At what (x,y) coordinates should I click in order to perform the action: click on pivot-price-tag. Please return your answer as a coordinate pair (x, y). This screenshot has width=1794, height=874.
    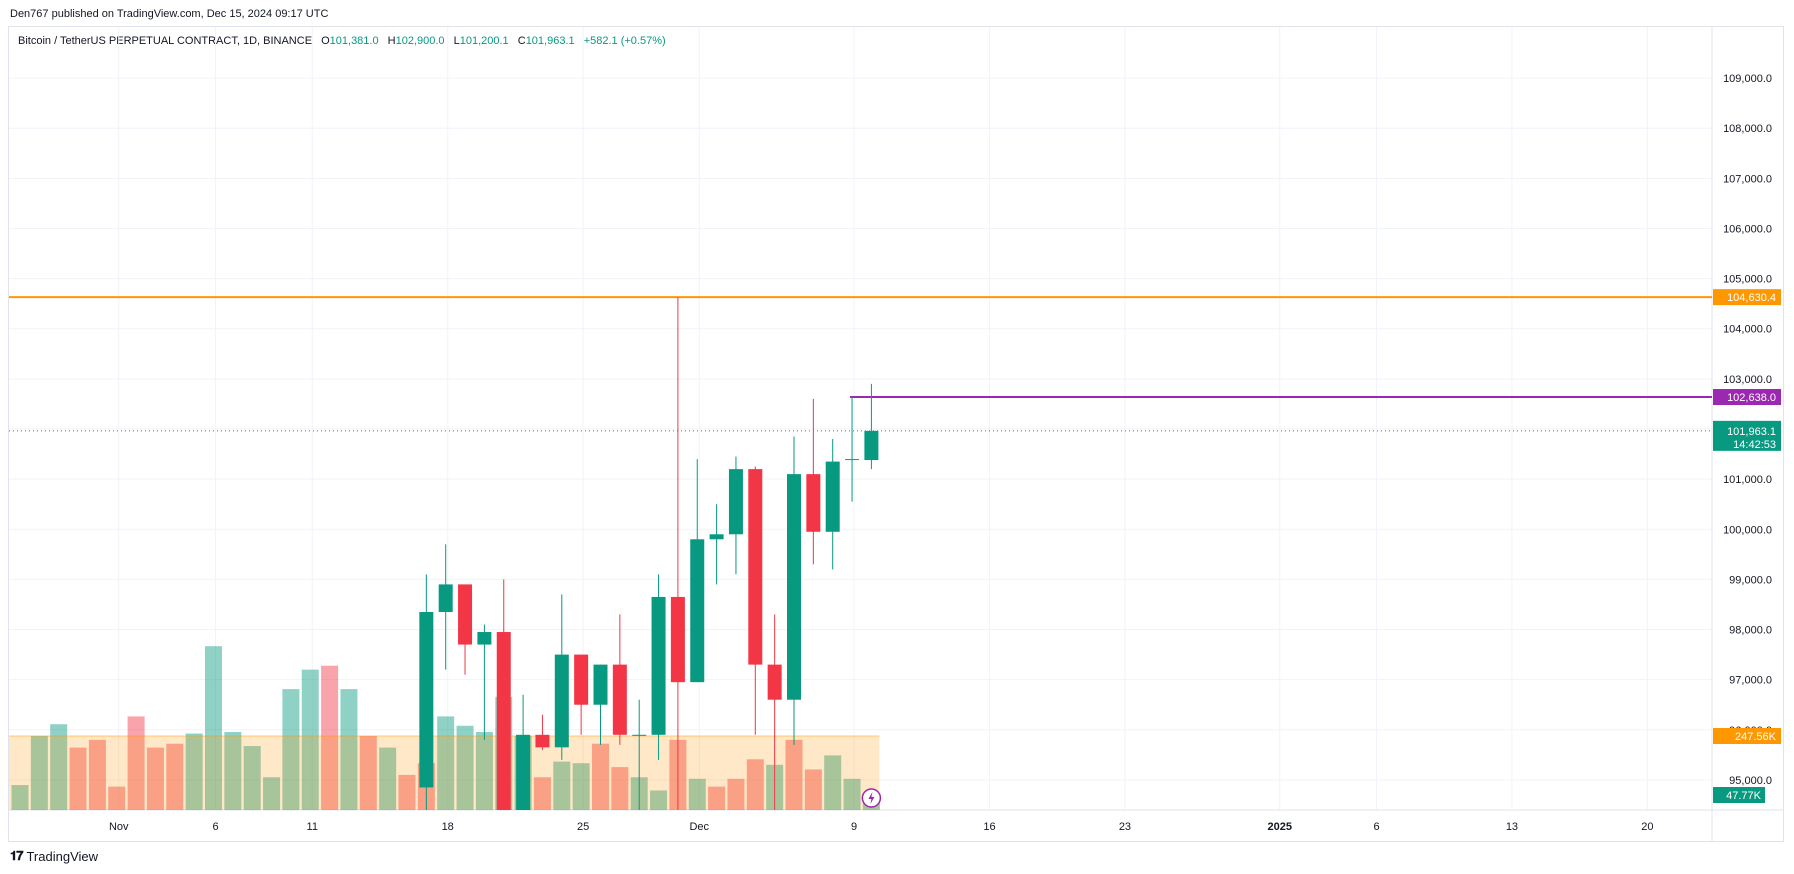
    Looking at the image, I should click on (1747, 397).